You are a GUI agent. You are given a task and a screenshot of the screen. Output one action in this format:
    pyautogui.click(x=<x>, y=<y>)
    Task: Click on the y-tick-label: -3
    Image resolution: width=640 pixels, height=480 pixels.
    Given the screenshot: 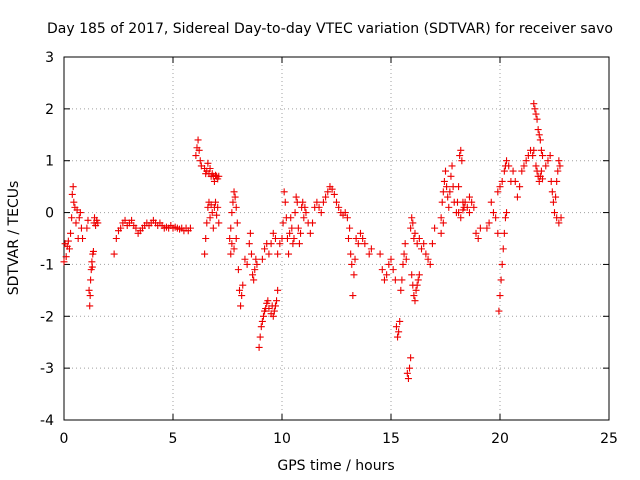 What is the action you would take?
    pyautogui.click(x=47, y=369)
    